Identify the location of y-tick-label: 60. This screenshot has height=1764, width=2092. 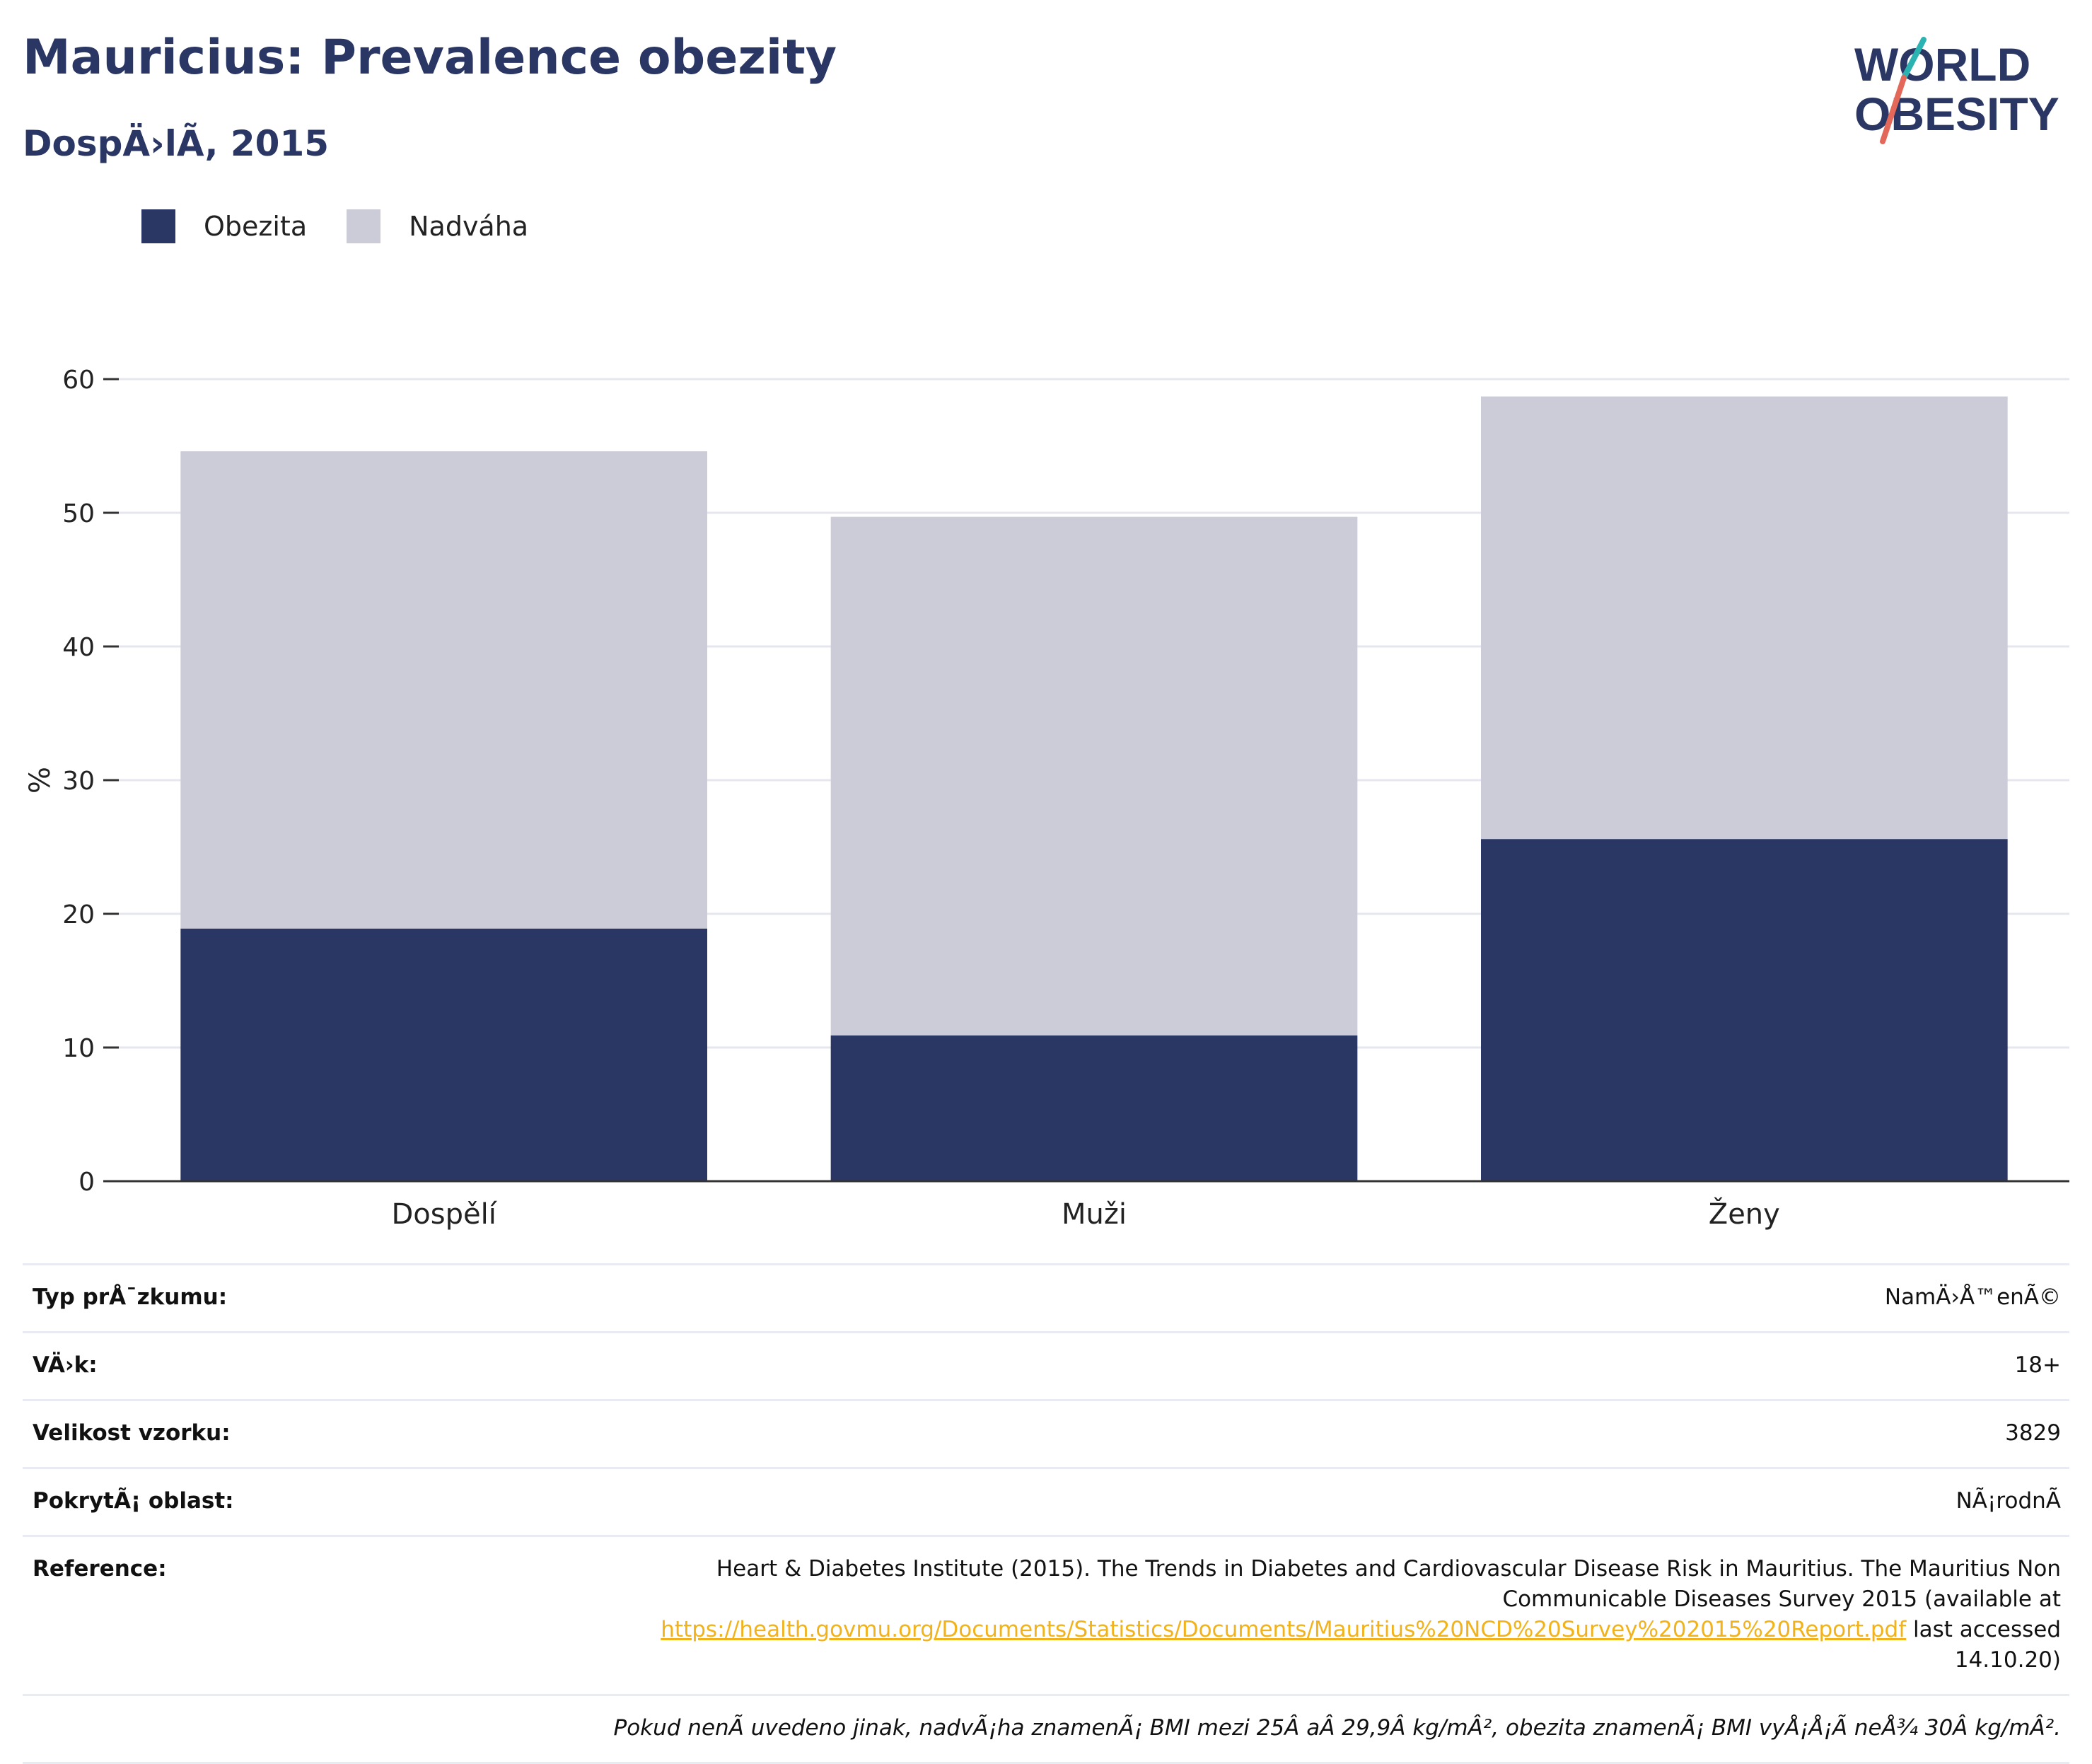
(79, 380).